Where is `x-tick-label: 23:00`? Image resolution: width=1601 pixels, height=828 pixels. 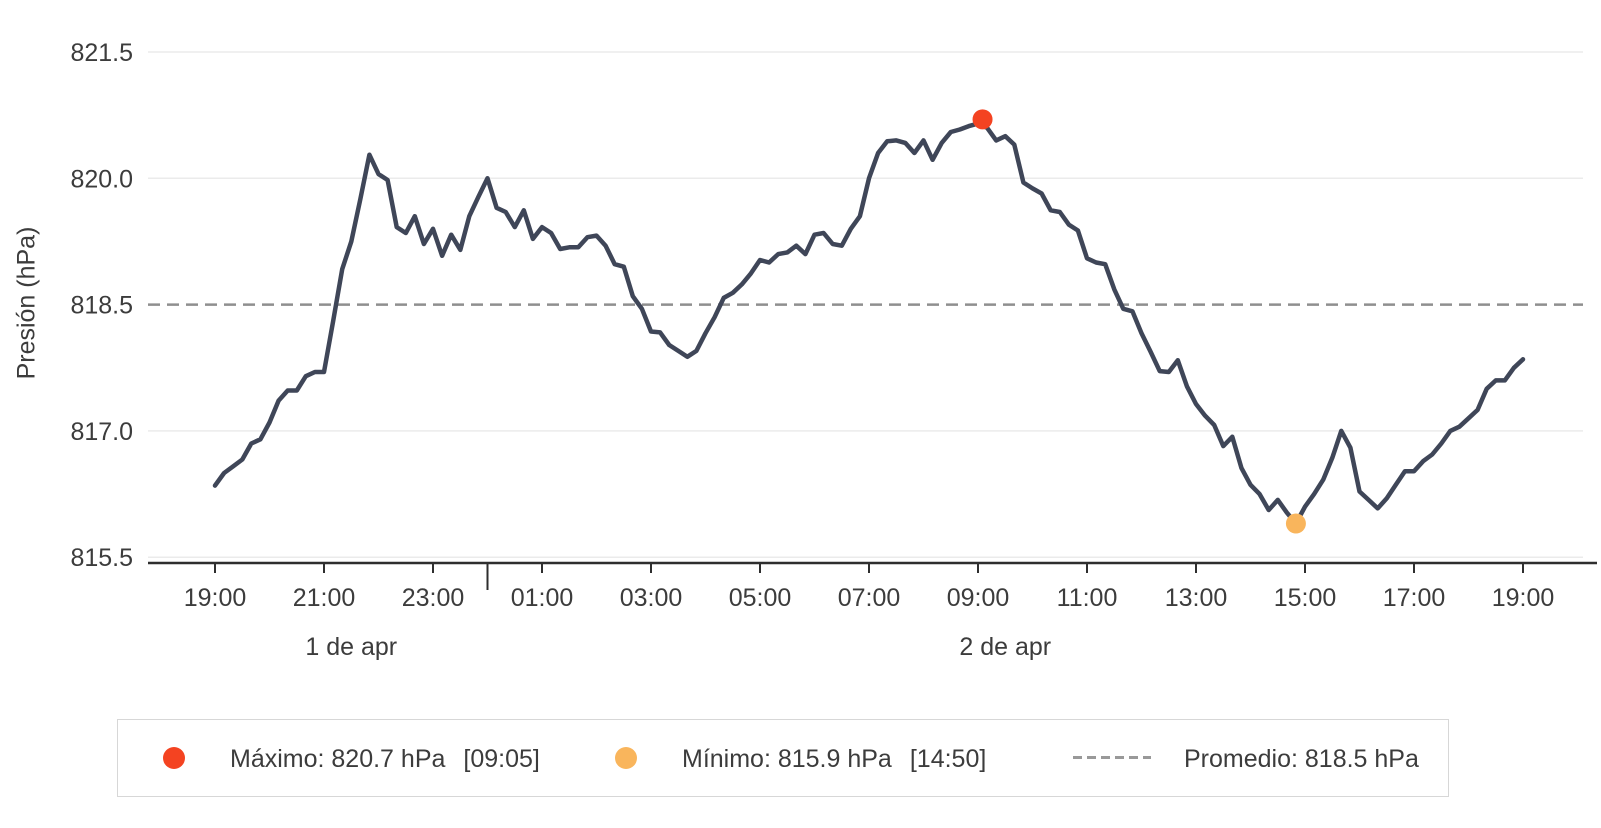 x-tick-label: 23:00 is located at coordinates (433, 598).